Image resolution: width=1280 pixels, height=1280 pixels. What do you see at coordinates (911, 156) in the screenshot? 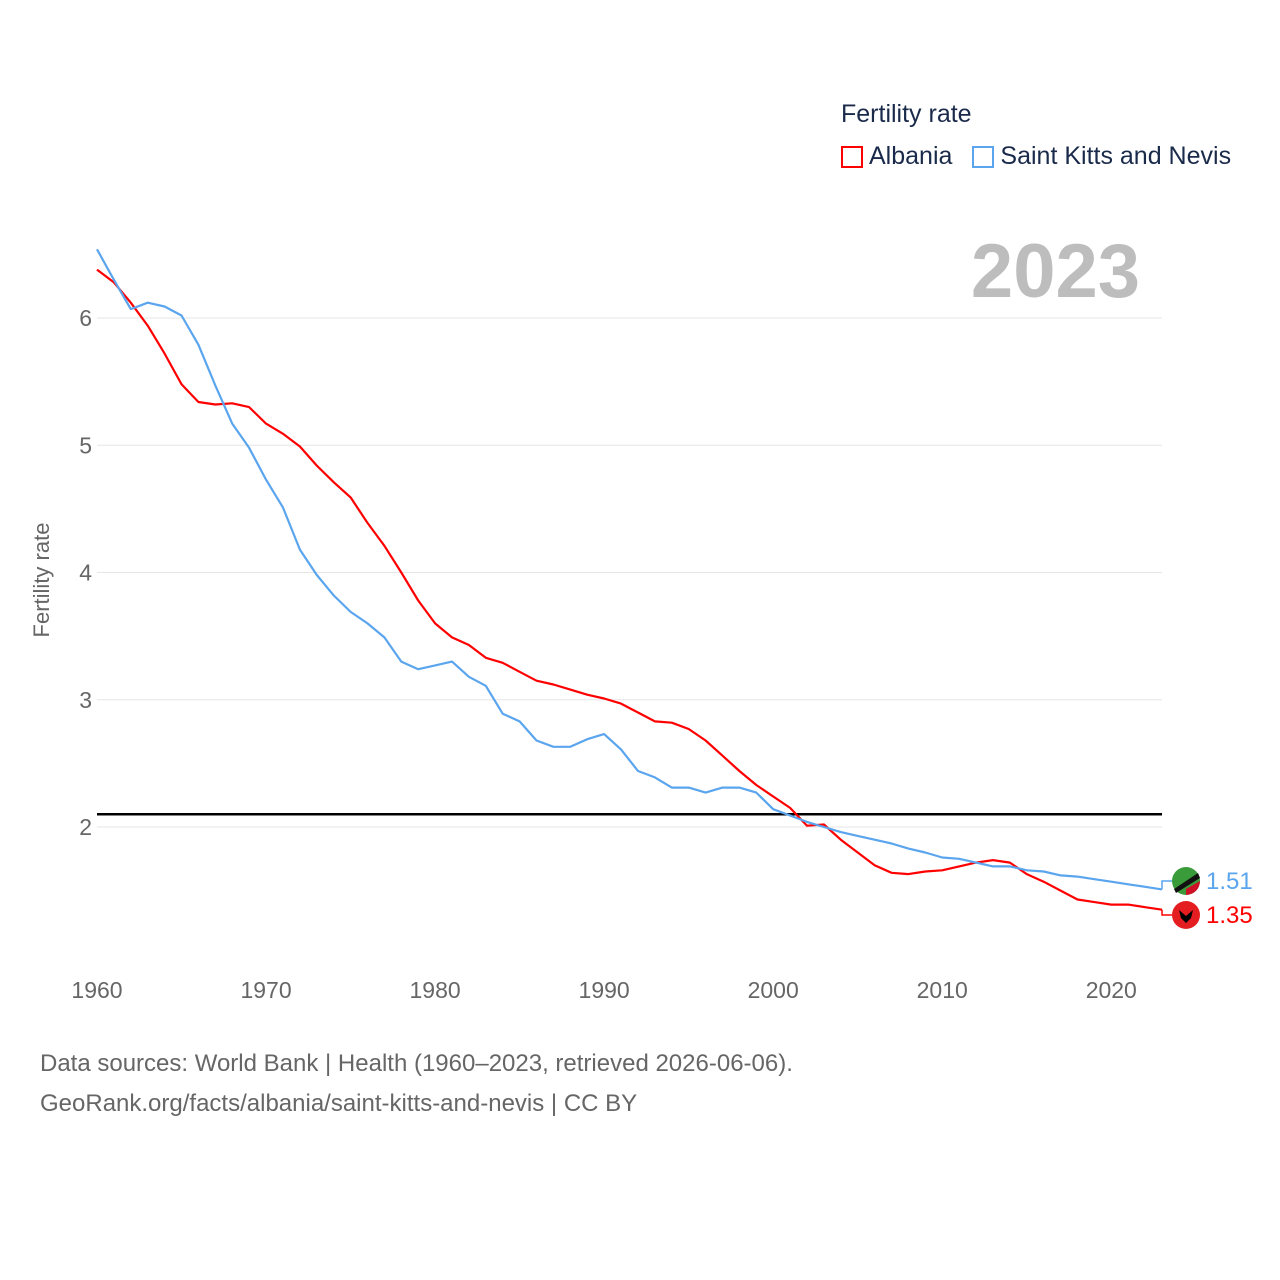
I see `legend-label-albania: Albania` at bounding box center [911, 156].